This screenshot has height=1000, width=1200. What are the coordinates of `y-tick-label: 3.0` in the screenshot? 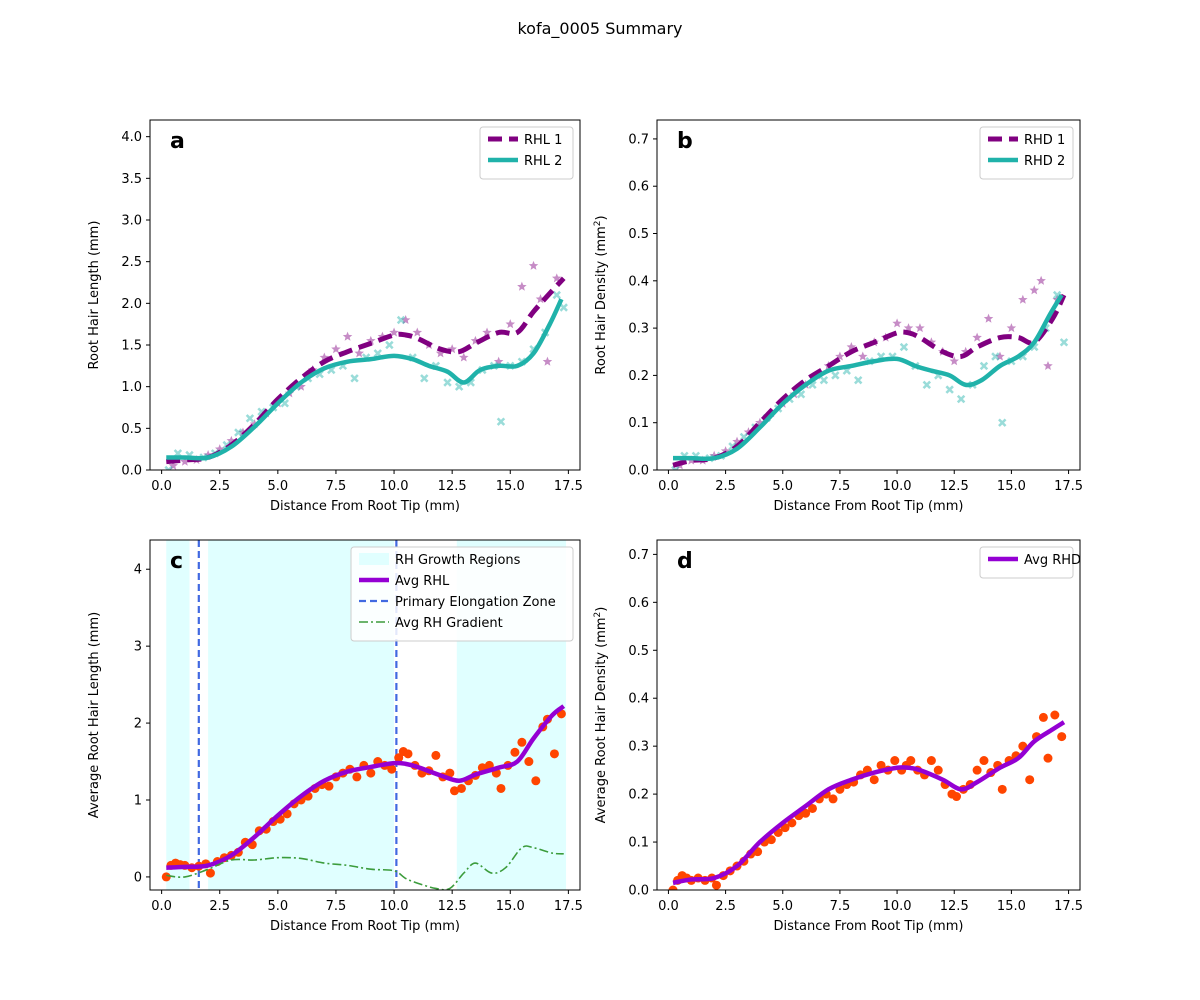 It's located at (131, 221).